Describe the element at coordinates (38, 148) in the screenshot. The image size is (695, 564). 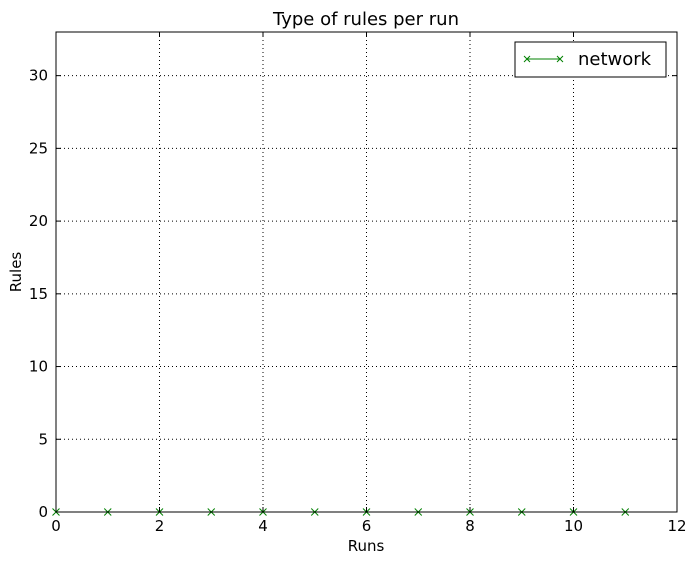
I see `y-tick-label: 25` at that location.